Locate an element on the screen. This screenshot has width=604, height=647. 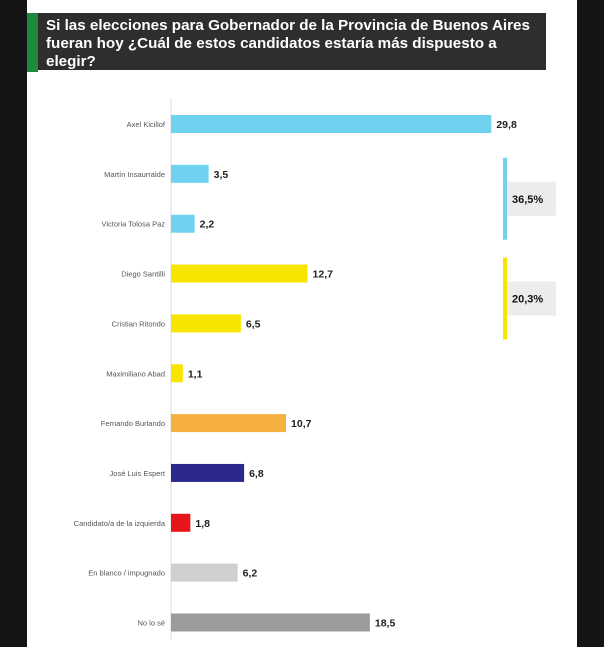
category-label: Diego Santilli is located at coordinates (143, 274).